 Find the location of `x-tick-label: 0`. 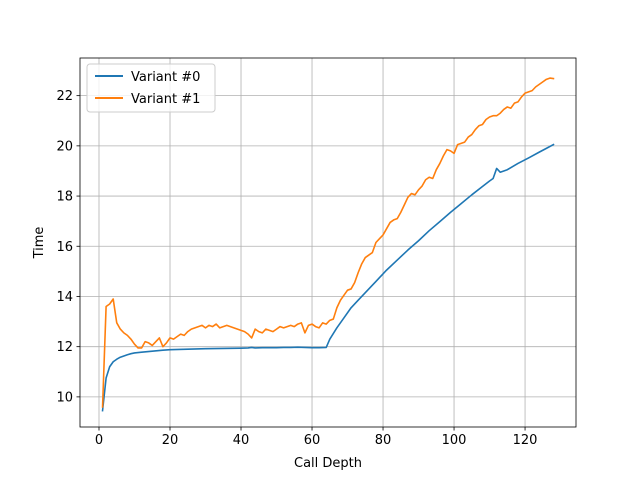

x-tick-label: 0 is located at coordinates (99, 440).